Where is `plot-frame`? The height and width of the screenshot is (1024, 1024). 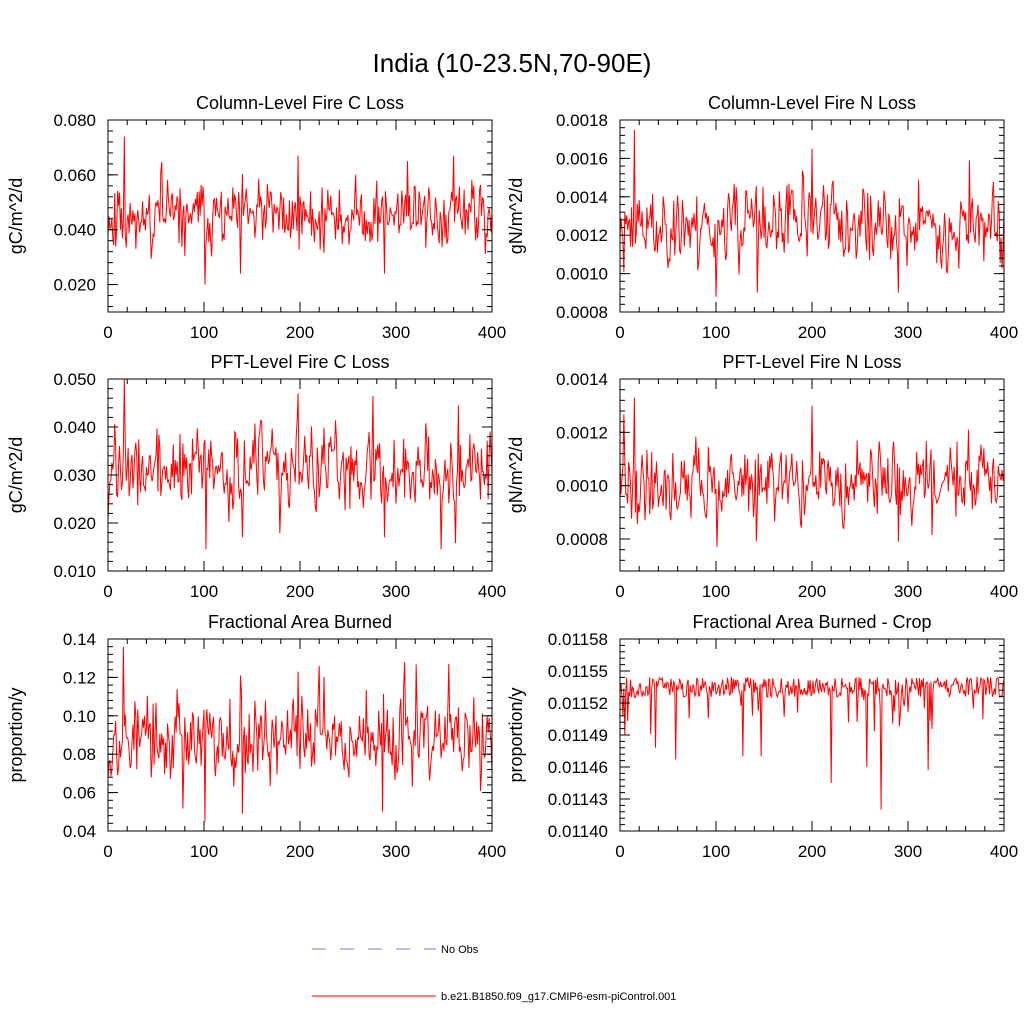
plot-frame is located at coordinates (812, 735).